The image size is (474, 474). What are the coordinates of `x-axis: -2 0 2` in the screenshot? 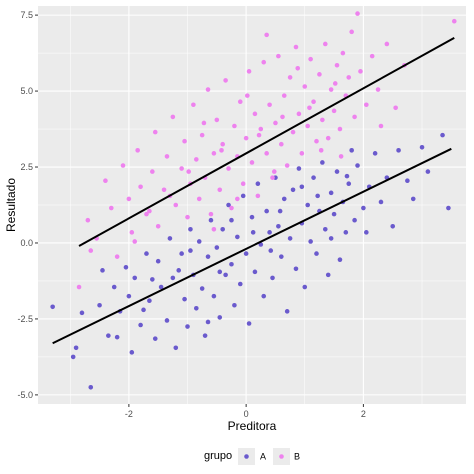 It's located at (245, 411).